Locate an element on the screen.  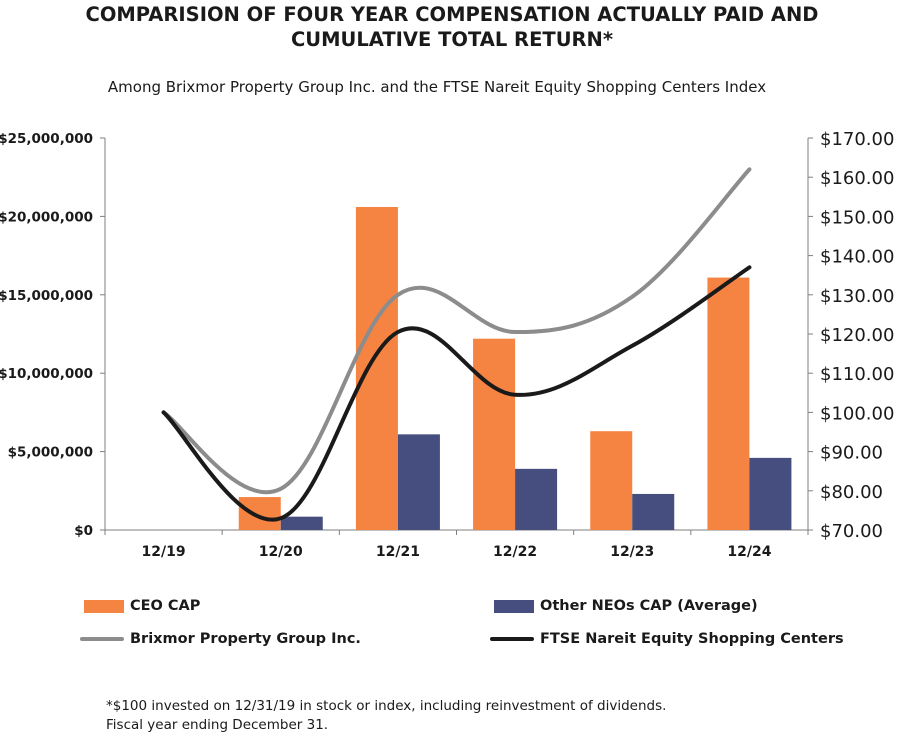
right-tick-label: $70.00 is located at coordinates (851, 531).